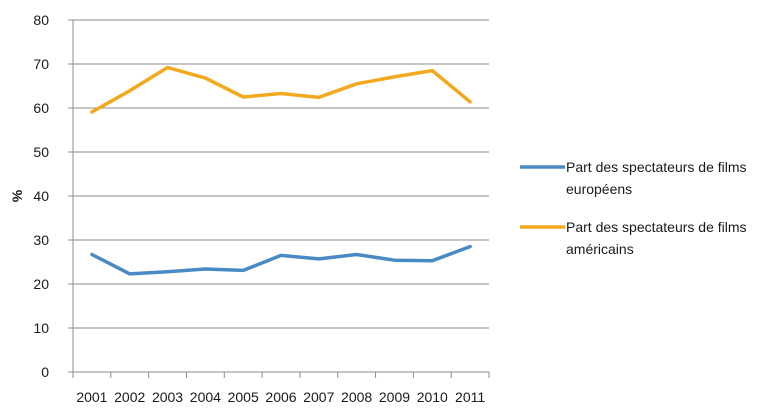 The height and width of the screenshot is (411, 757). What do you see at coordinates (41, 108) in the screenshot?
I see `y-tick-label: 60` at bounding box center [41, 108].